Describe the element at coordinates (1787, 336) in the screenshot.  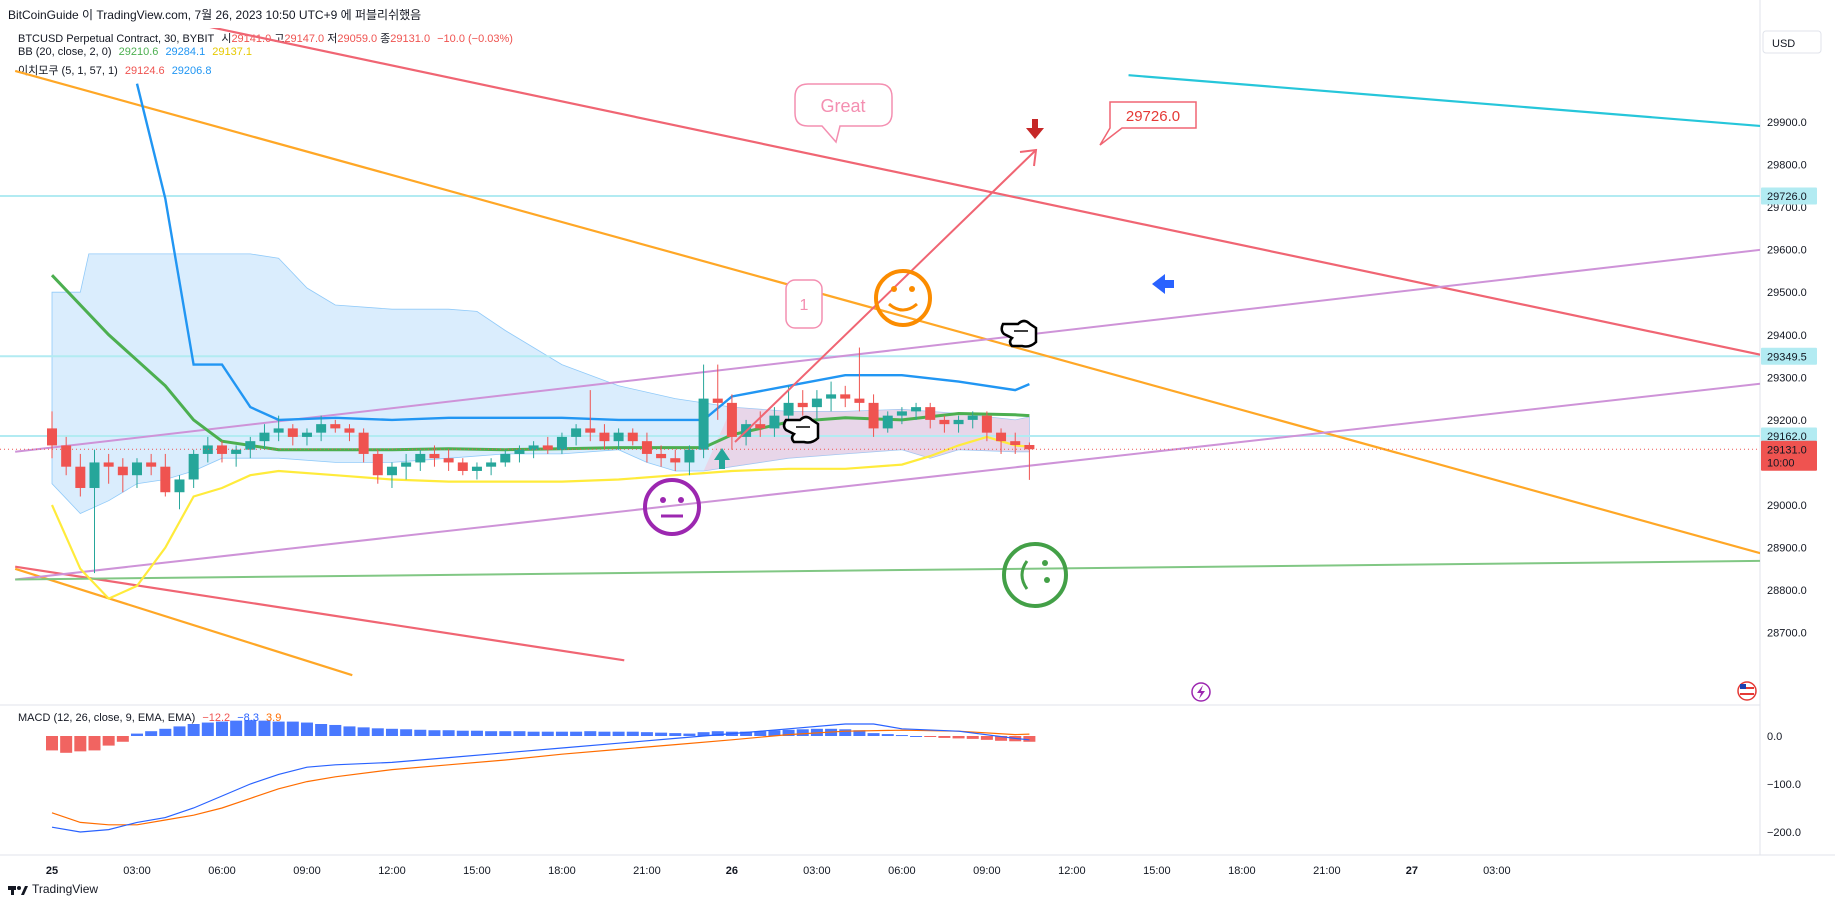
I see `price-tick-label: 29400.0` at that location.